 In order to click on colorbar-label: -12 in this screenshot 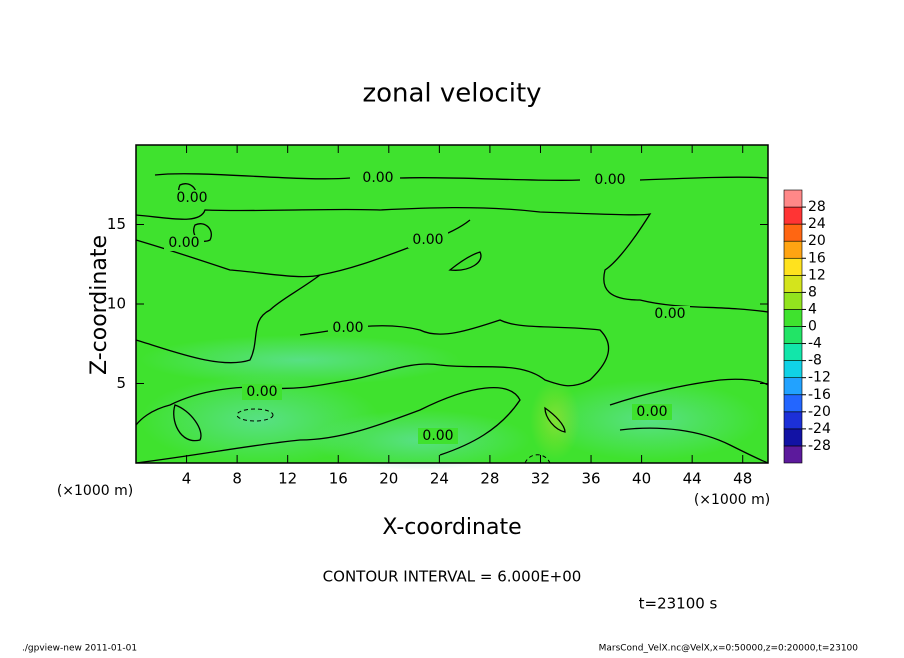, I will do `click(819, 378)`.